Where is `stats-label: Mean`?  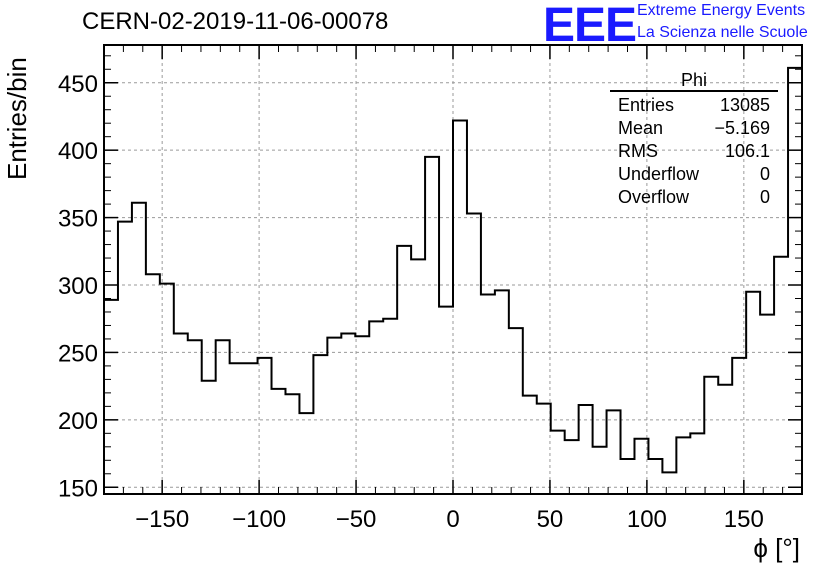
stats-label: Mean is located at coordinates (641, 128).